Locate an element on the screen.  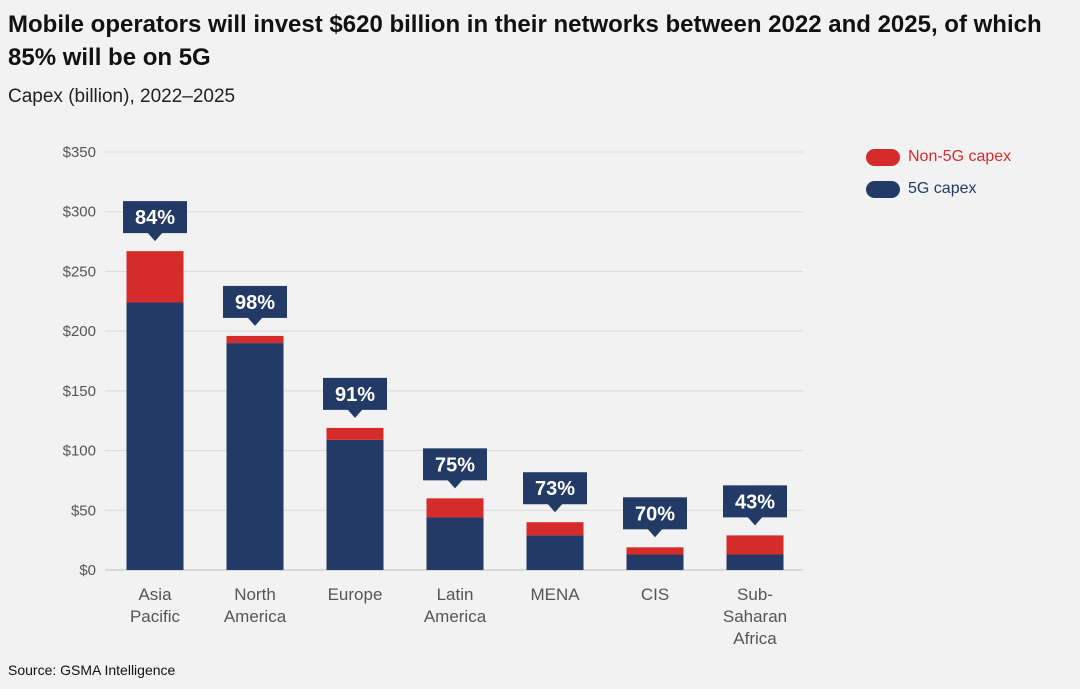
chart-subtitle: Capex (billion), 2022–2025 is located at coordinates (122, 96).